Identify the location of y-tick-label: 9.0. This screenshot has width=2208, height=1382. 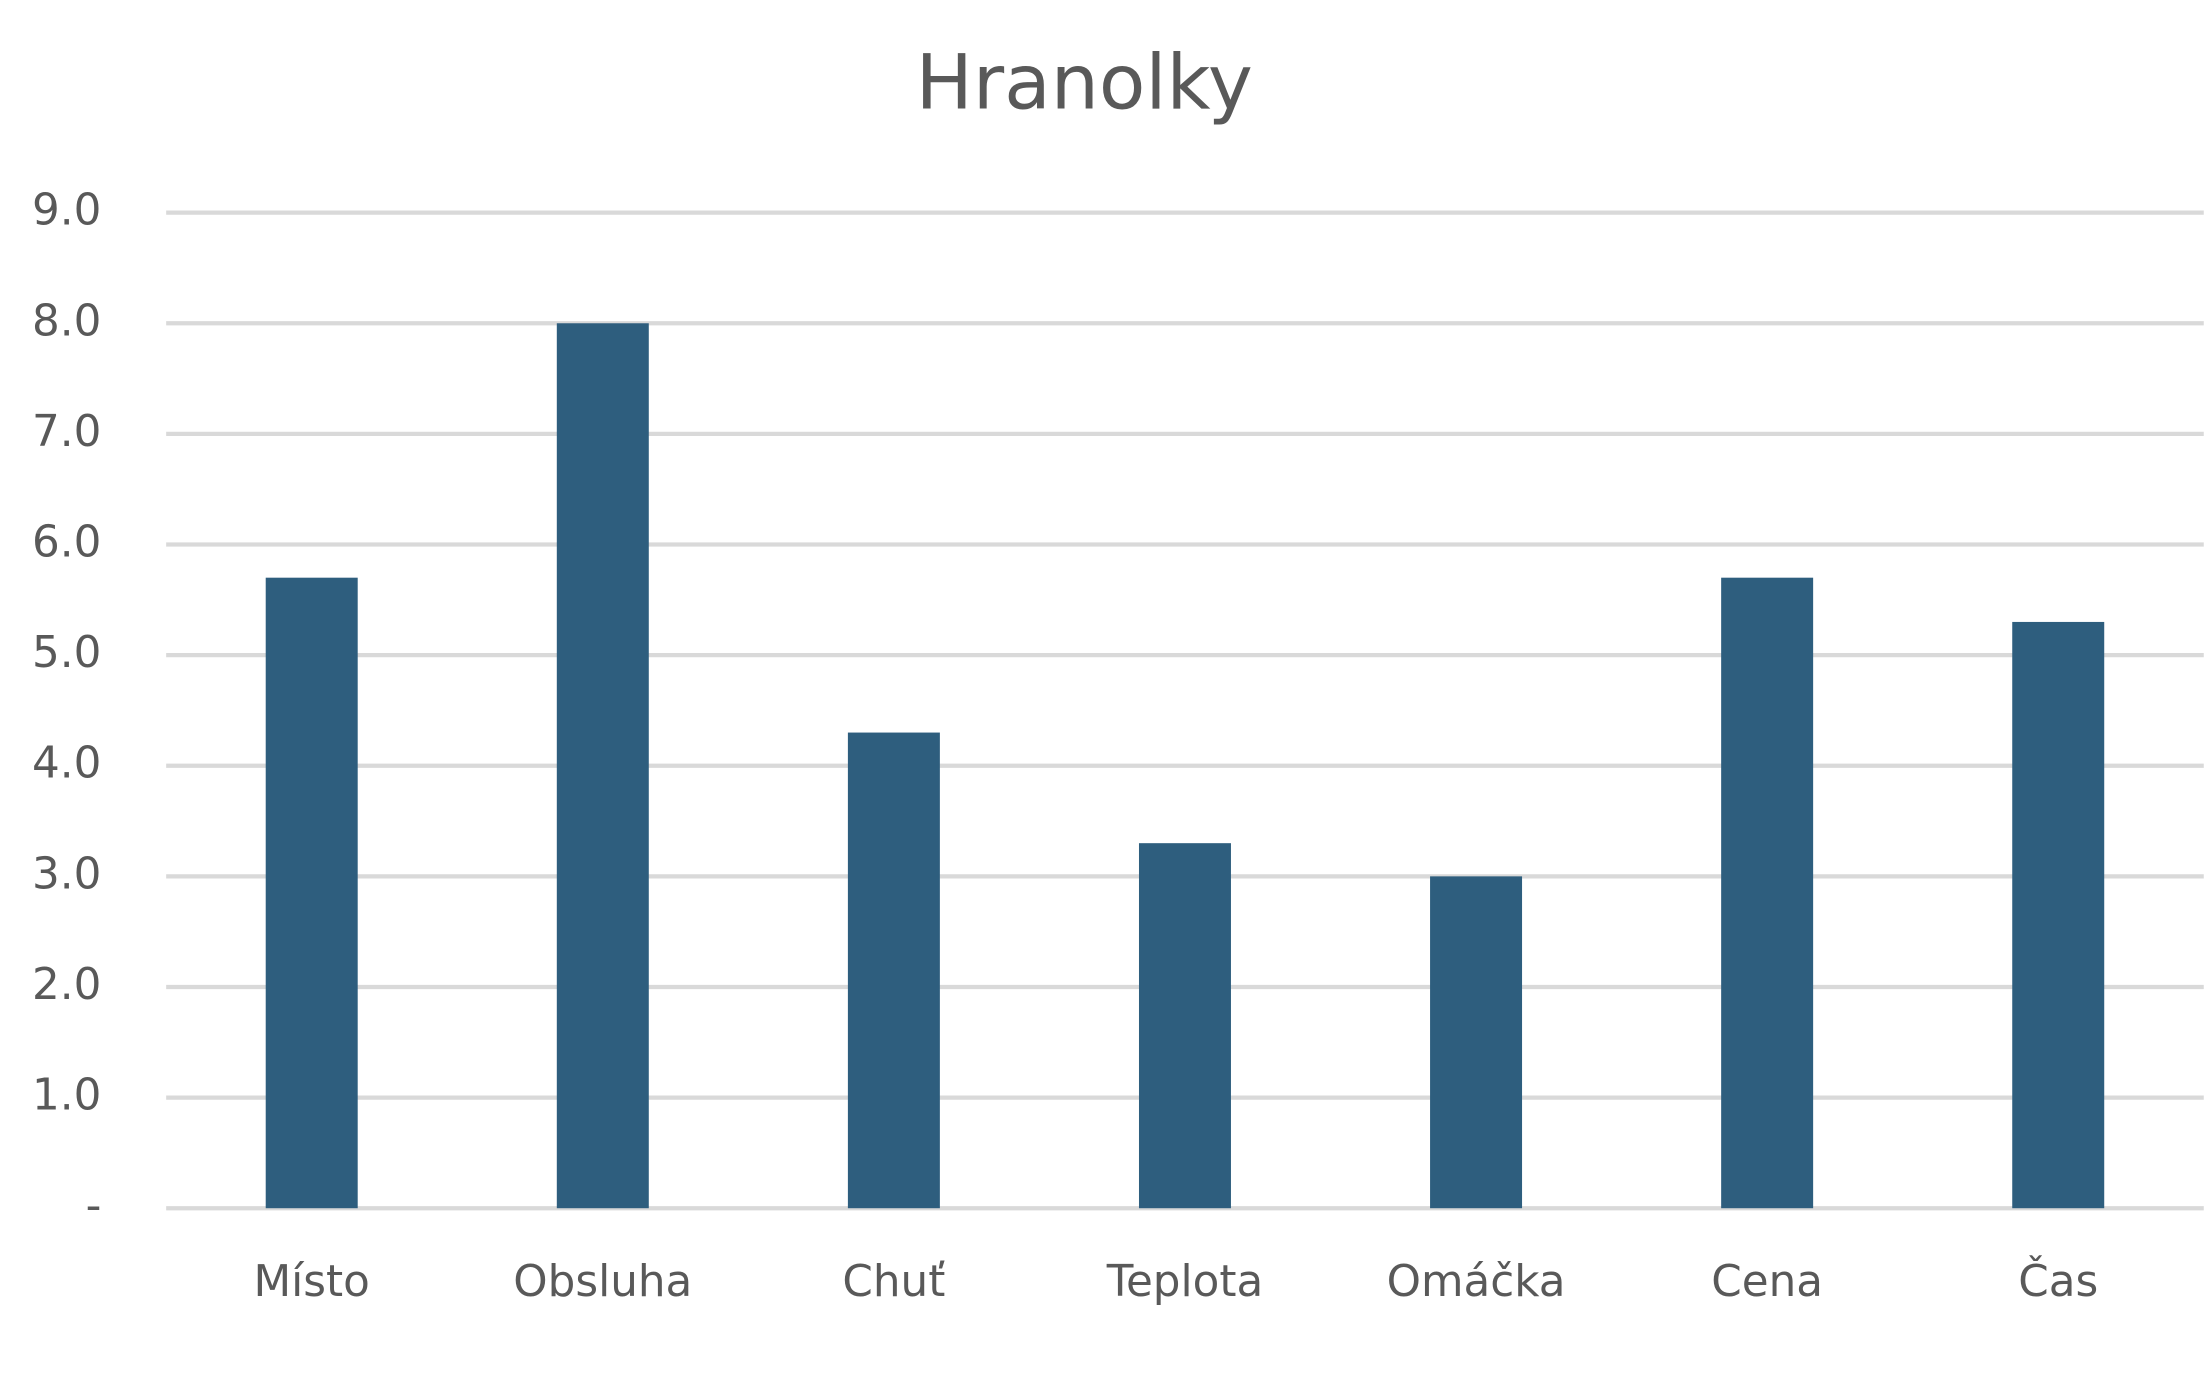
(66, 210).